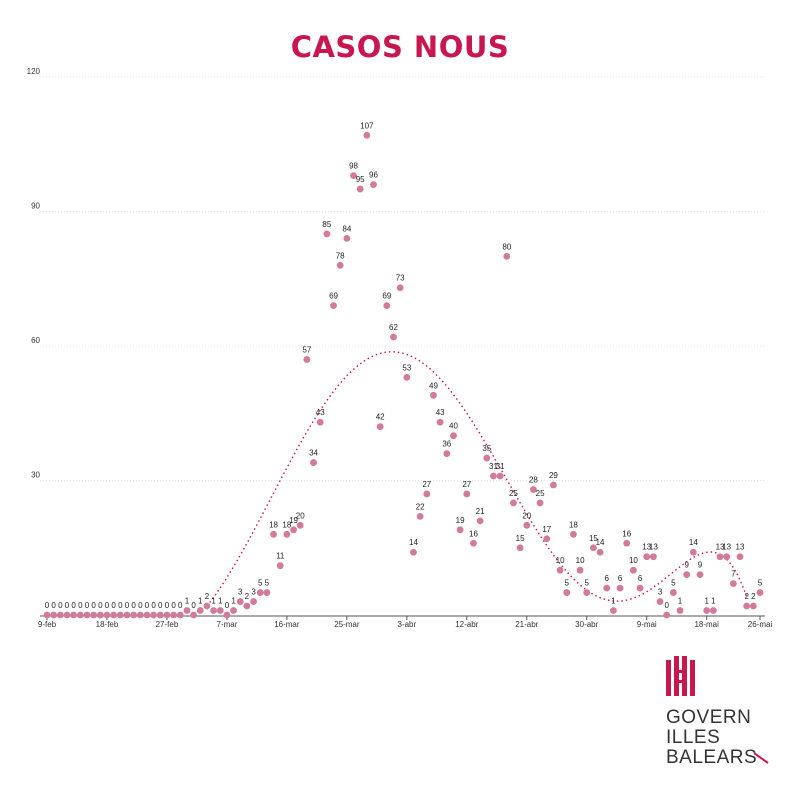 The height and width of the screenshot is (800, 800). What do you see at coordinates (760, 624) in the screenshot?
I see `x-tick-label: 26-mai` at bounding box center [760, 624].